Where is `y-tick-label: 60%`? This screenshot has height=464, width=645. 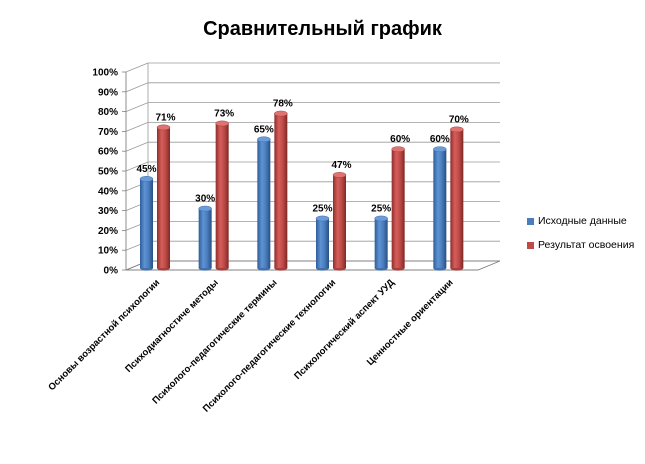 y-tick-label: 60% is located at coordinates (108, 152).